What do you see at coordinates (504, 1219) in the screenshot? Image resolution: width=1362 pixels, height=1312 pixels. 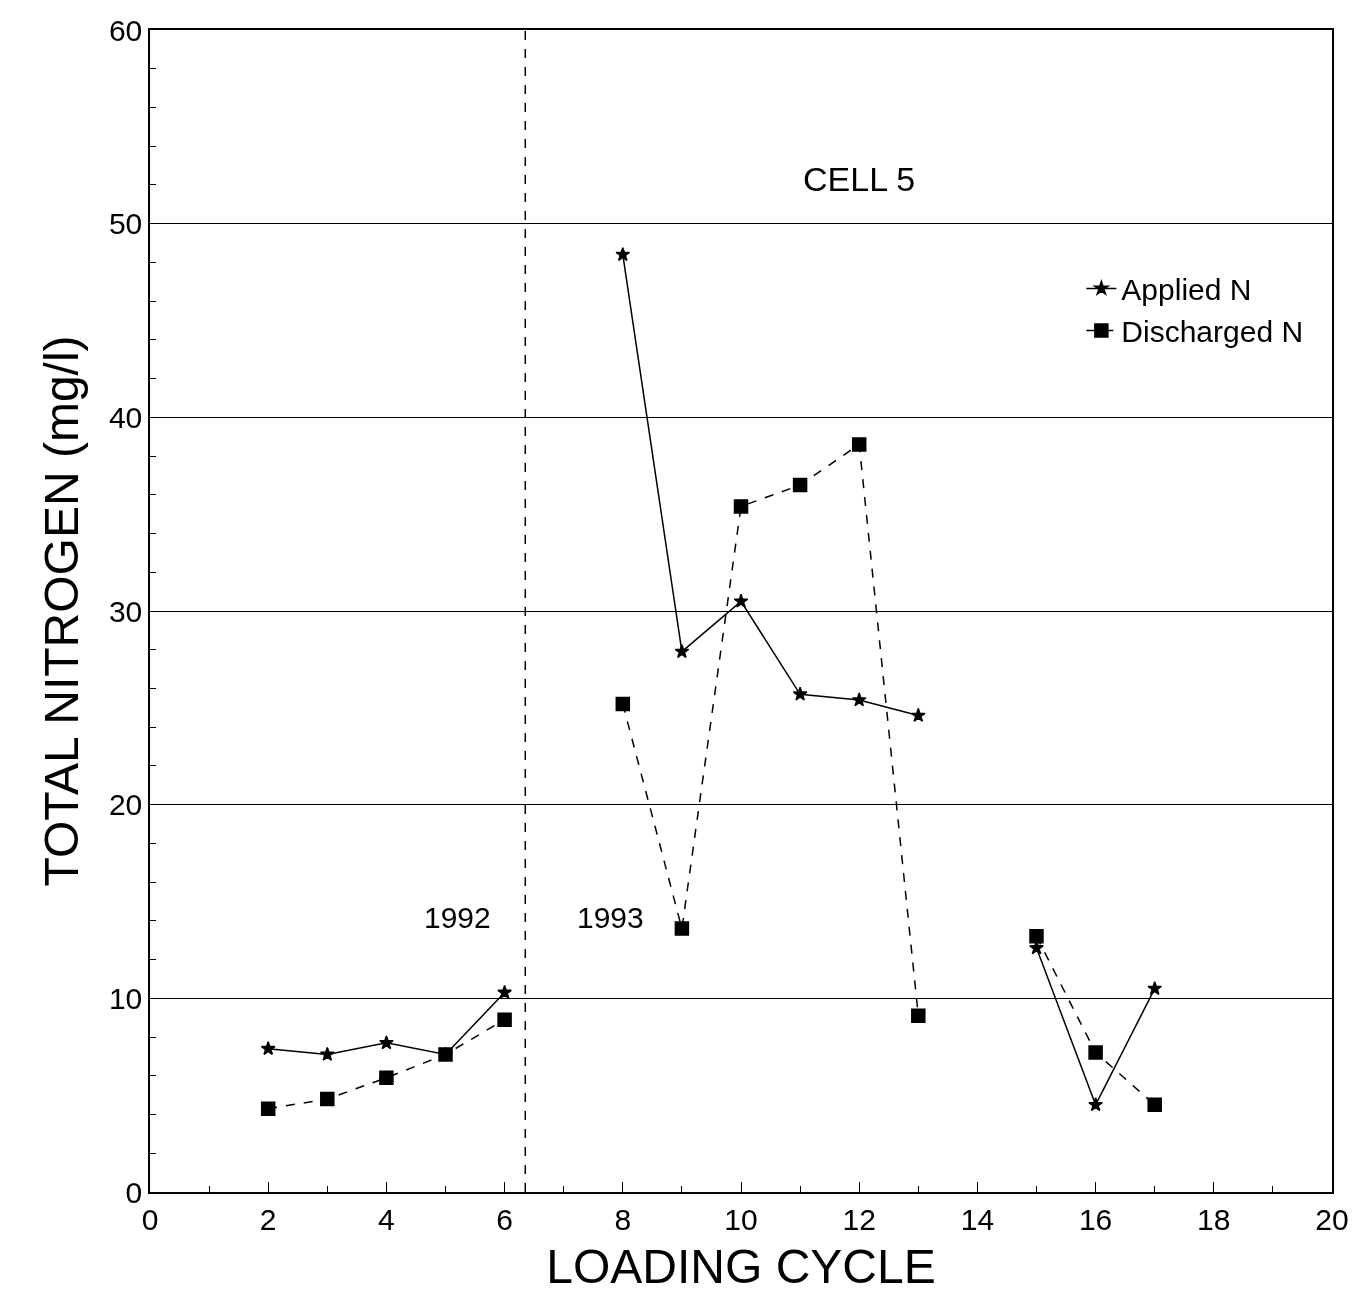 I see `x-tick-label: 6` at bounding box center [504, 1219].